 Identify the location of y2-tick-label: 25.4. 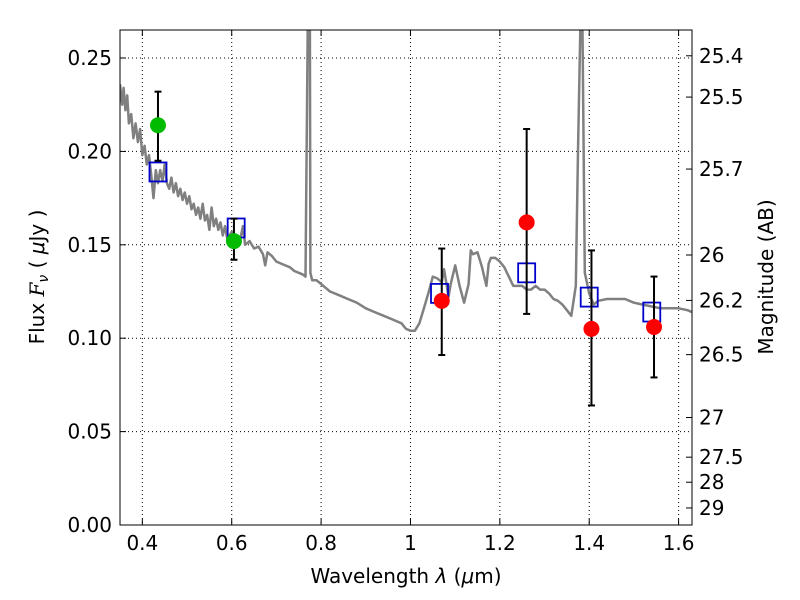
(721, 56).